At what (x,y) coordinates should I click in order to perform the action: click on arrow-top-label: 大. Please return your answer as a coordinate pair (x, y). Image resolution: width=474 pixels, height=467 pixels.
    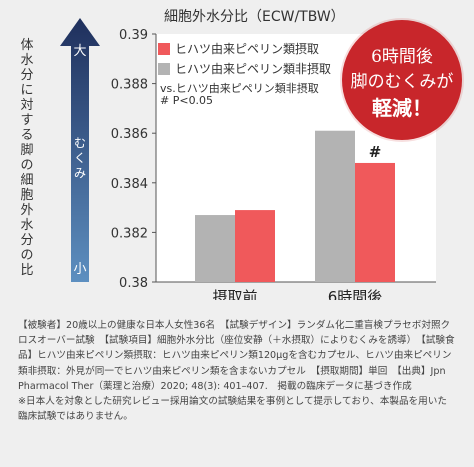
    Looking at the image, I should click on (80, 51).